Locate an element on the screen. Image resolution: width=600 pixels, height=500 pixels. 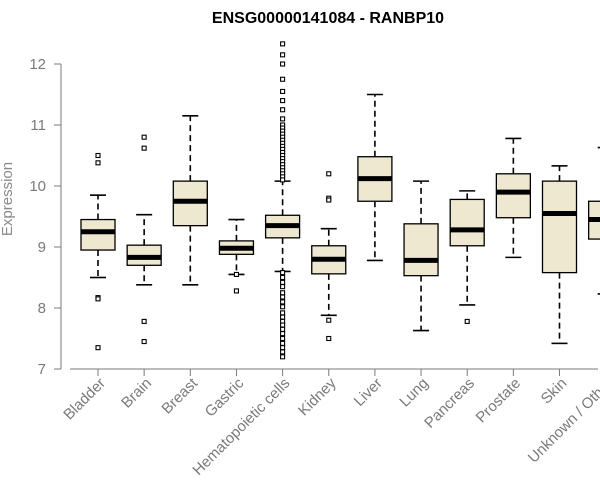
box-skin is located at coordinates (559, 255).